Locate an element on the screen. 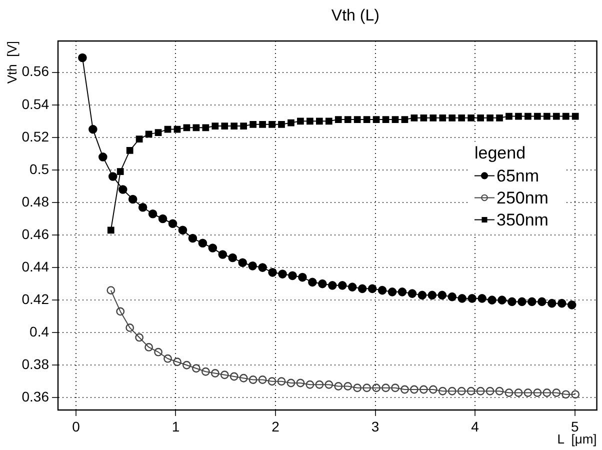 Image resolution: width=602 pixels, height=450 pixels. y-tick-label: 0.42 is located at coordinates (36, 298).